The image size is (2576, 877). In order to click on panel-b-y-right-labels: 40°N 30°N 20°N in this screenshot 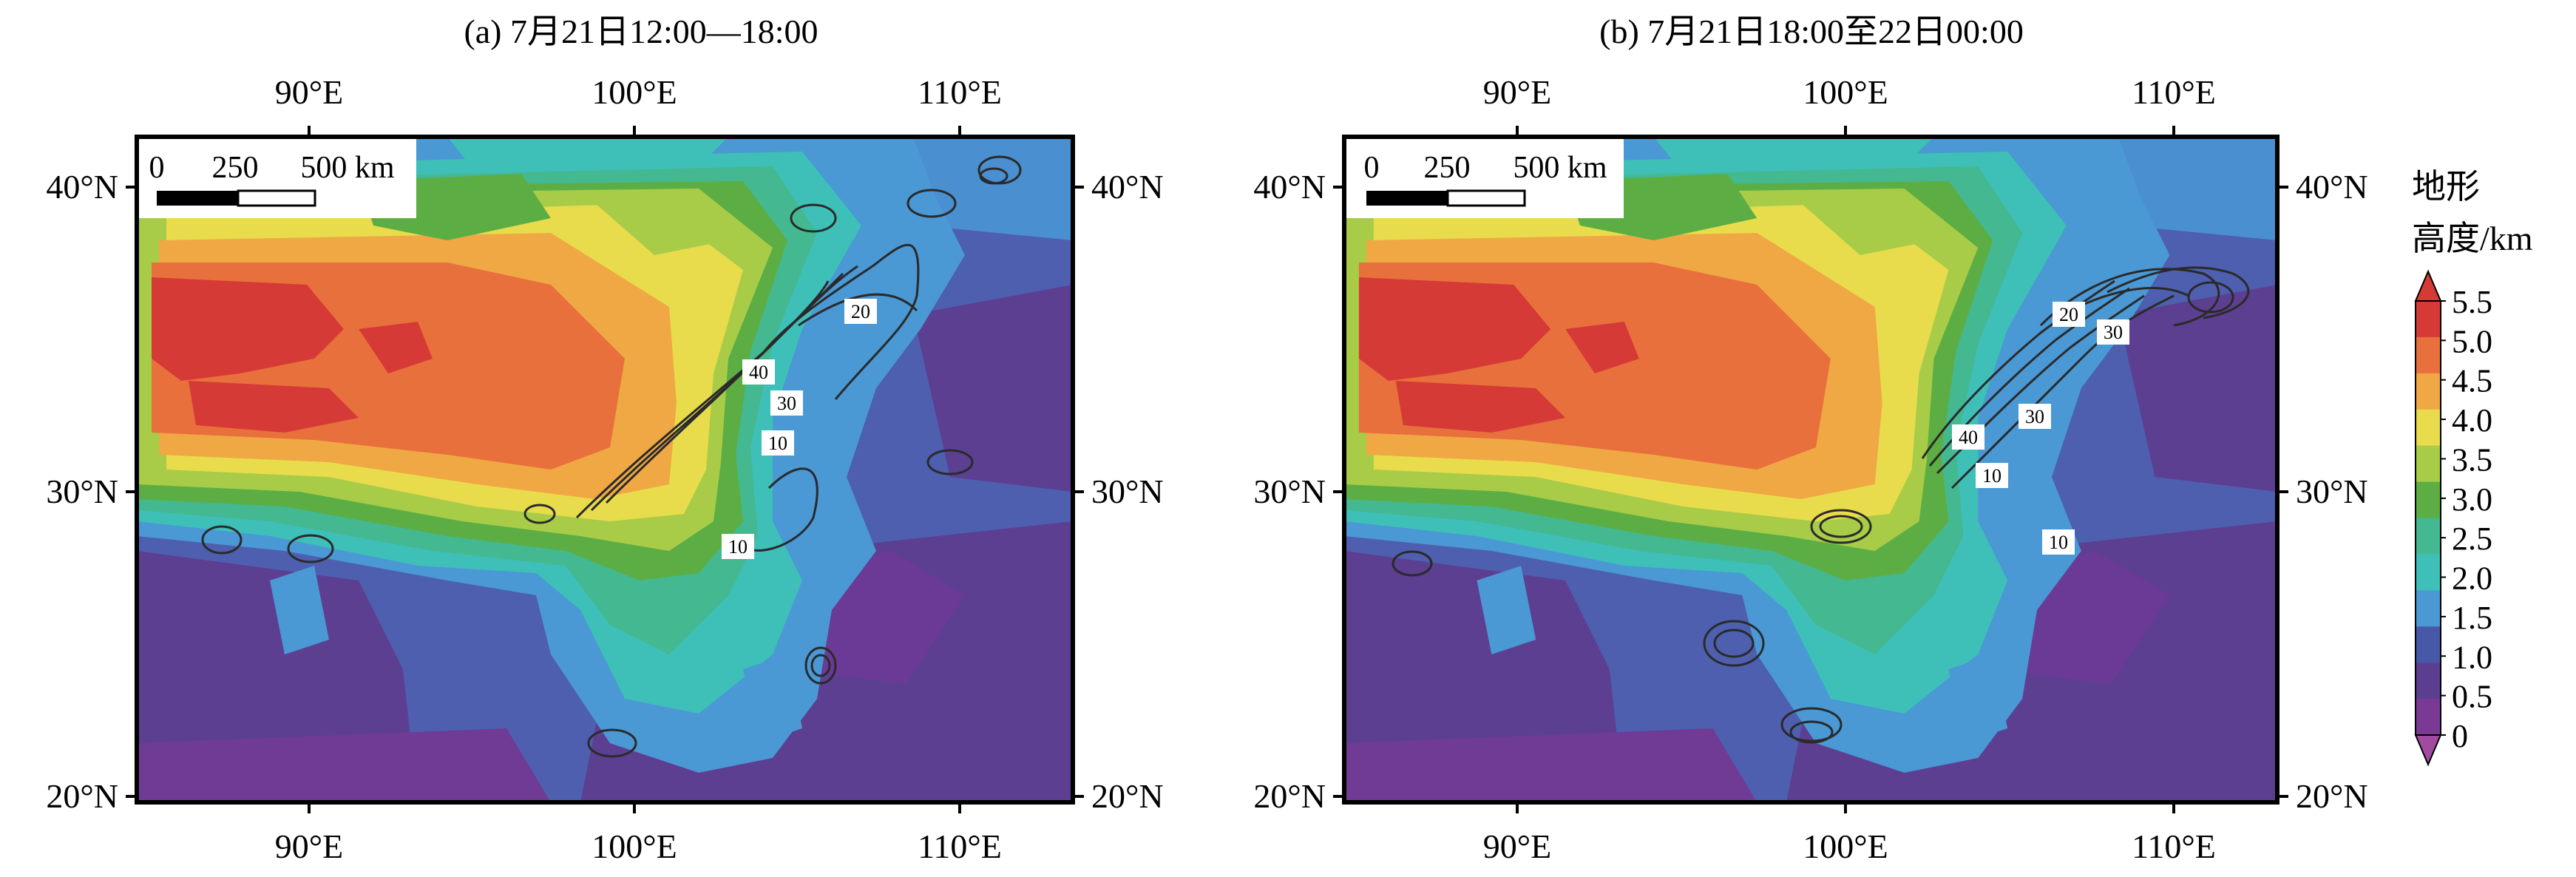, I will do `click(2332, 492)`.